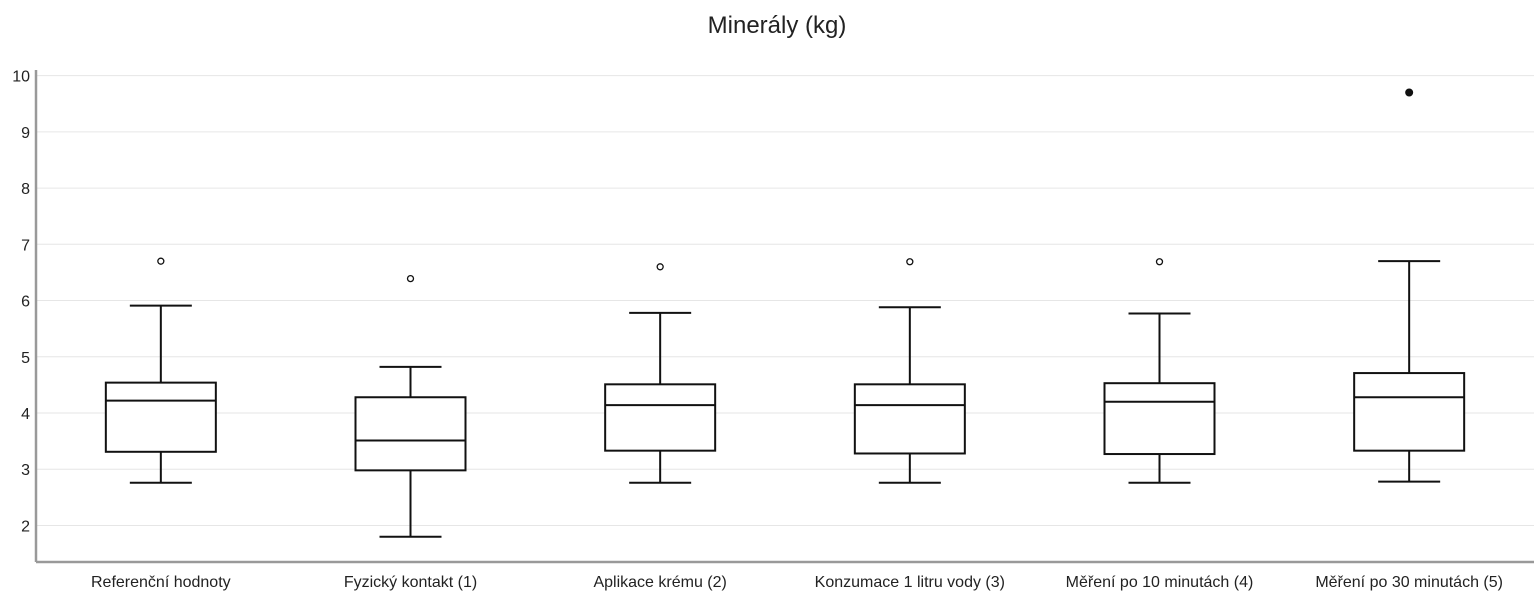 This screenshot has width=1534, height=591. What do you see at coordinates (659, 582) in the screenshot?
I see `x-tick-label: Aplikace krému (2)` at bounding box center [659, 582].